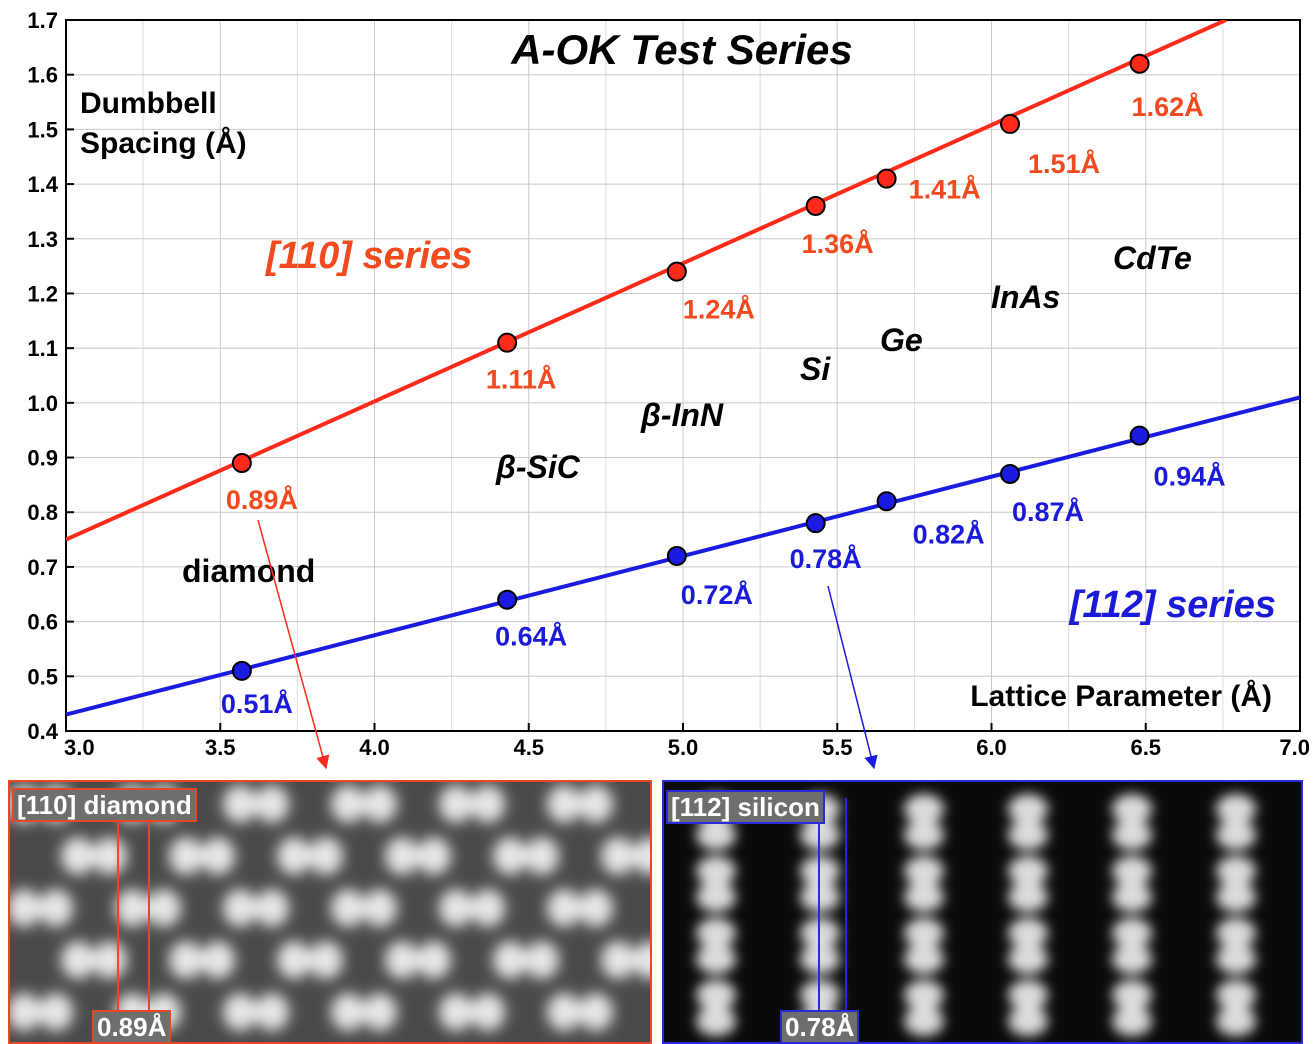  What do you see at coordinates (538, 467) in the screenshot?
I see `material-beta-sic: β-SiC` at bounding box center [538, 467].